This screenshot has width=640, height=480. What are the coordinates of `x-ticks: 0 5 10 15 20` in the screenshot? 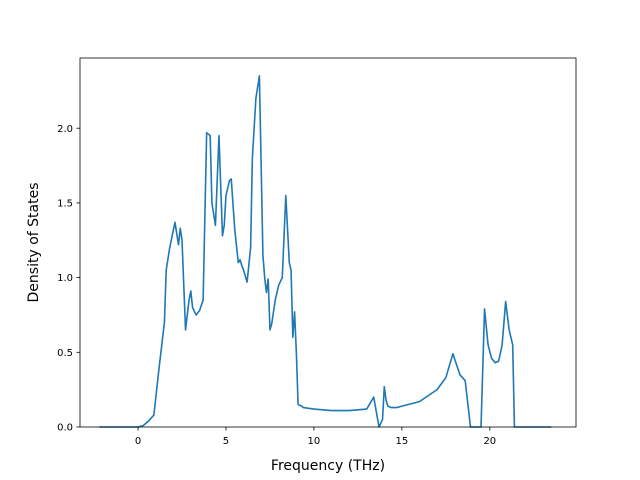 It's located at (315, 437).